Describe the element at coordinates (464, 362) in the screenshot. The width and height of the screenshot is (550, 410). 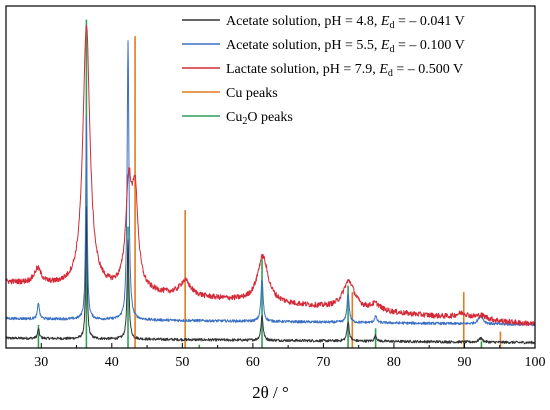
I see `x-tick-label: 90` at that location.